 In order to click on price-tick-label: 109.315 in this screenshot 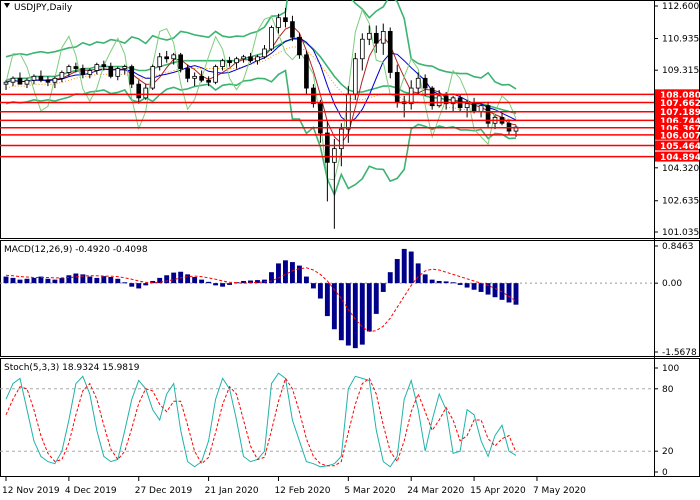, I will do `click(680, 71)`.